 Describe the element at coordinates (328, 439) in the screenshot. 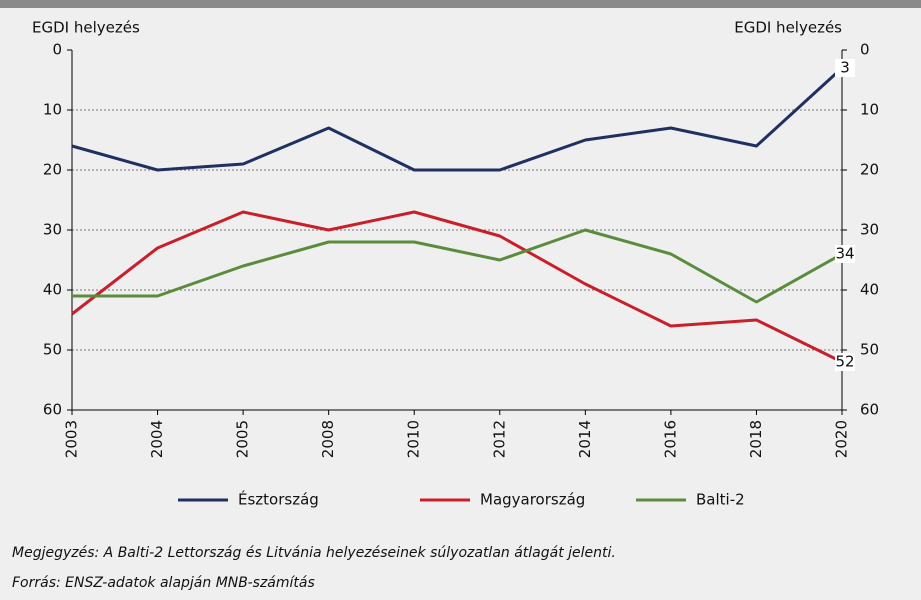

I see `x-tick-label: 2008` at that location.